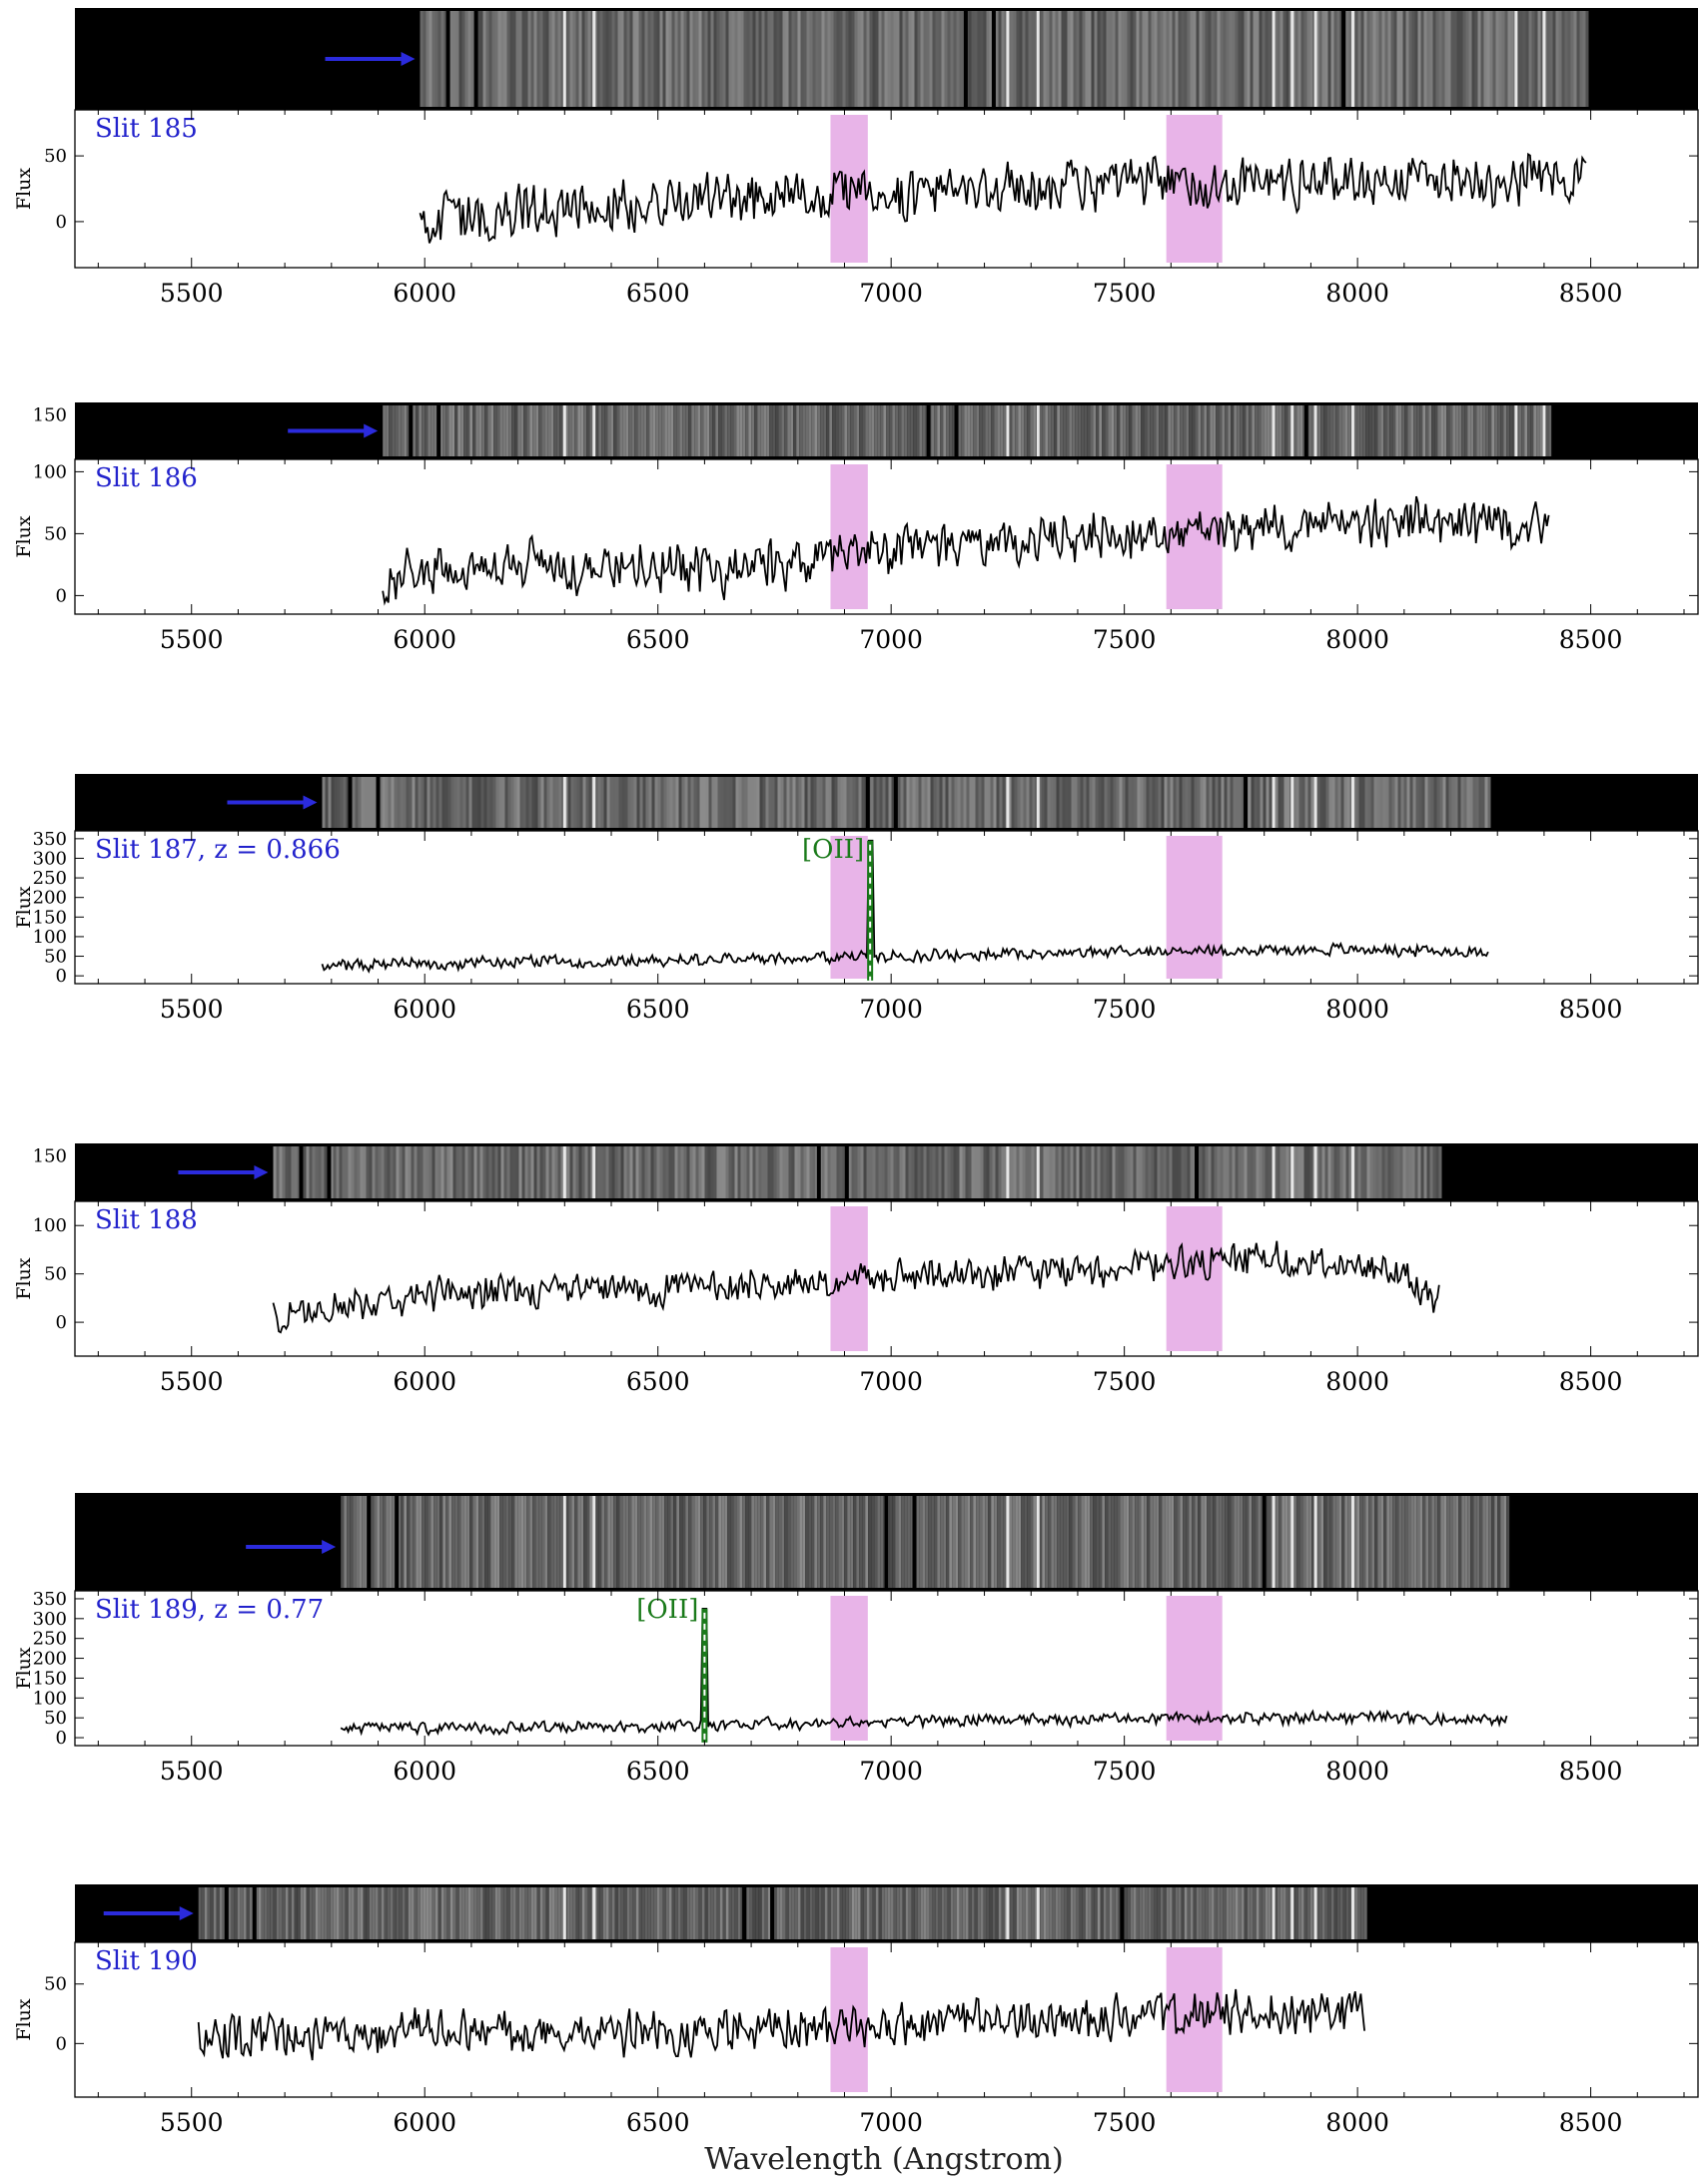  What do you see at coordinates (147, 1961) in the screenshot?
I see `slit-label: Slit 190` at bounding box center [147, 1961].